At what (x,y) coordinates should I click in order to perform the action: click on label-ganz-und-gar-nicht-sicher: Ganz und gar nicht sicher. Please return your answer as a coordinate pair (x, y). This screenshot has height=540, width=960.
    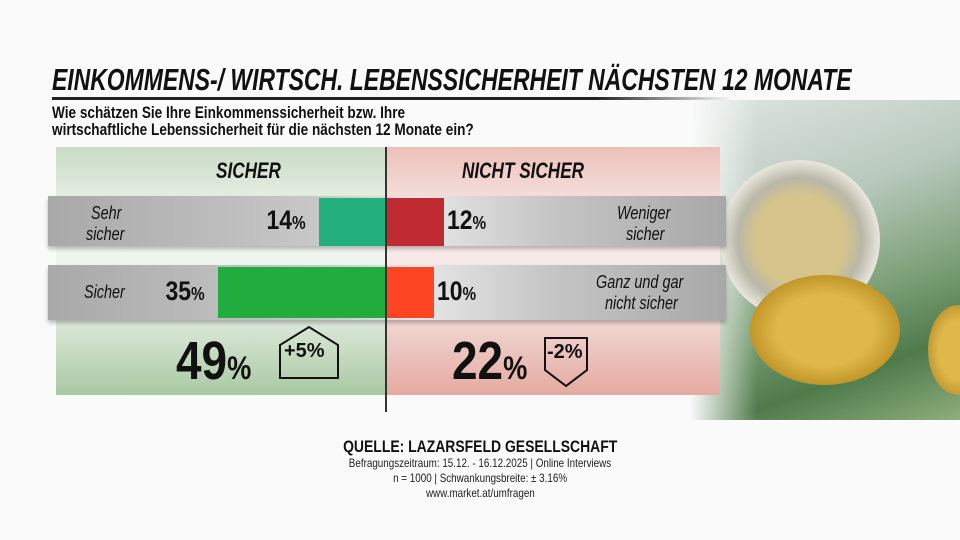
    Looking at the image, I should click on (640, 292).